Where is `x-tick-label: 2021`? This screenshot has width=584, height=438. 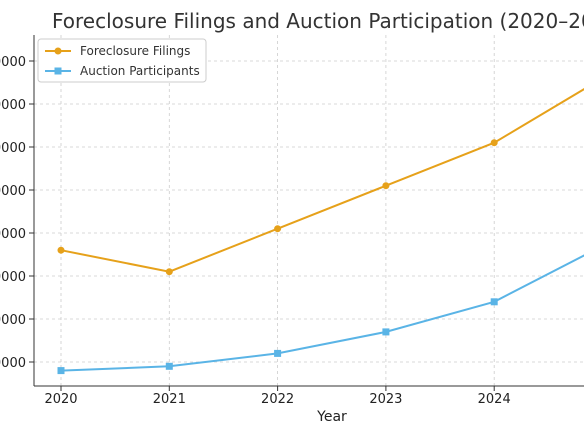 x-tick-label: 2021 is located at coordinates (169, 399).